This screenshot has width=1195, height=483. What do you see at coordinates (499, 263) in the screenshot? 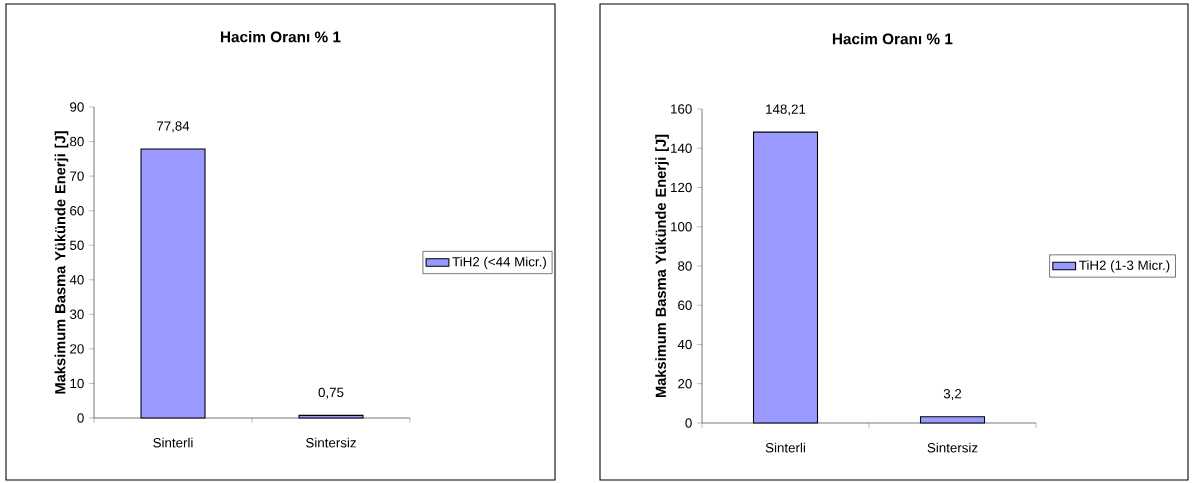
I see `legend-label: TiH2 (<44 Micr.)` at bounding box center [499, 263].